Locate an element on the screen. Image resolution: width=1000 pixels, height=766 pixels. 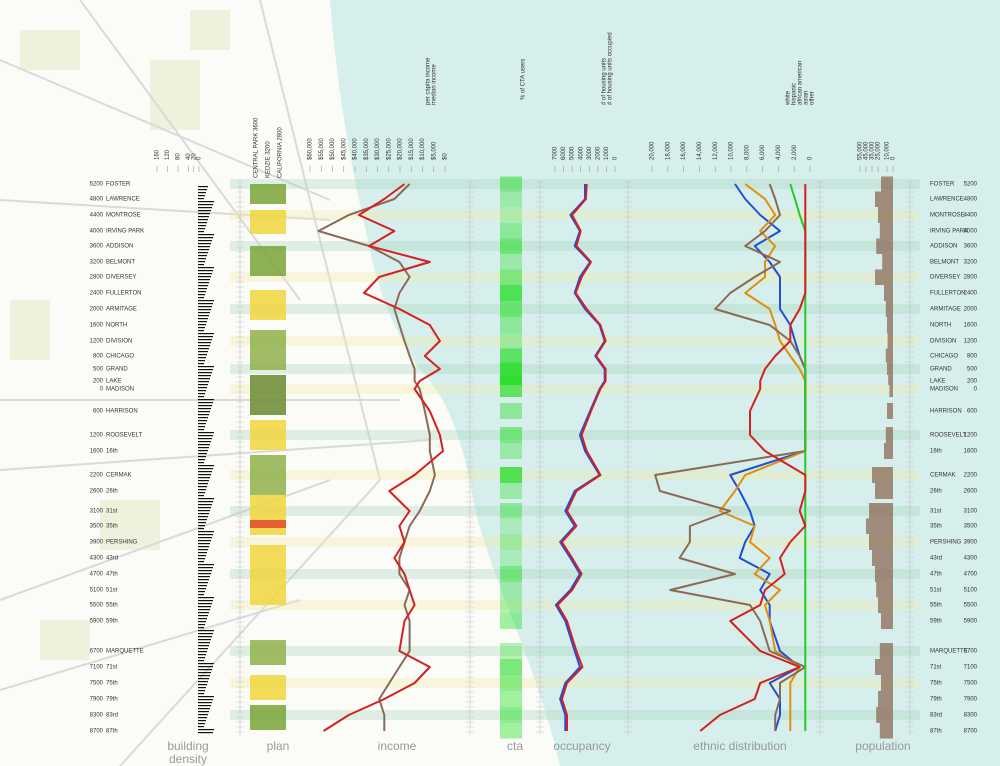
legend-entry: median income is located at coordinates (435, 84).